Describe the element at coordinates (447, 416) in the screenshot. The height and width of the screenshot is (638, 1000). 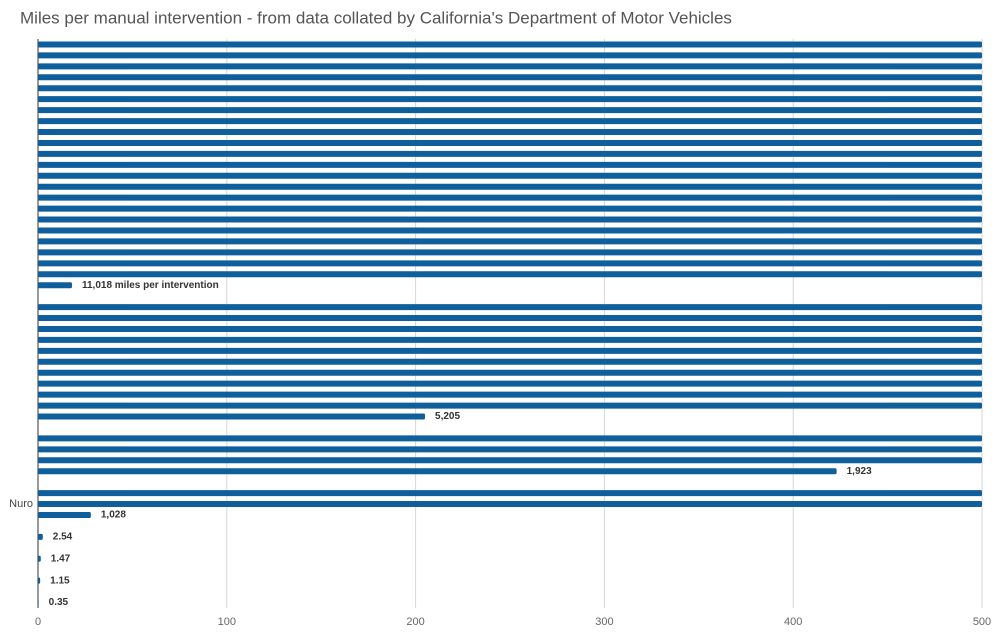
I see `value-label: 5,205` at that location.